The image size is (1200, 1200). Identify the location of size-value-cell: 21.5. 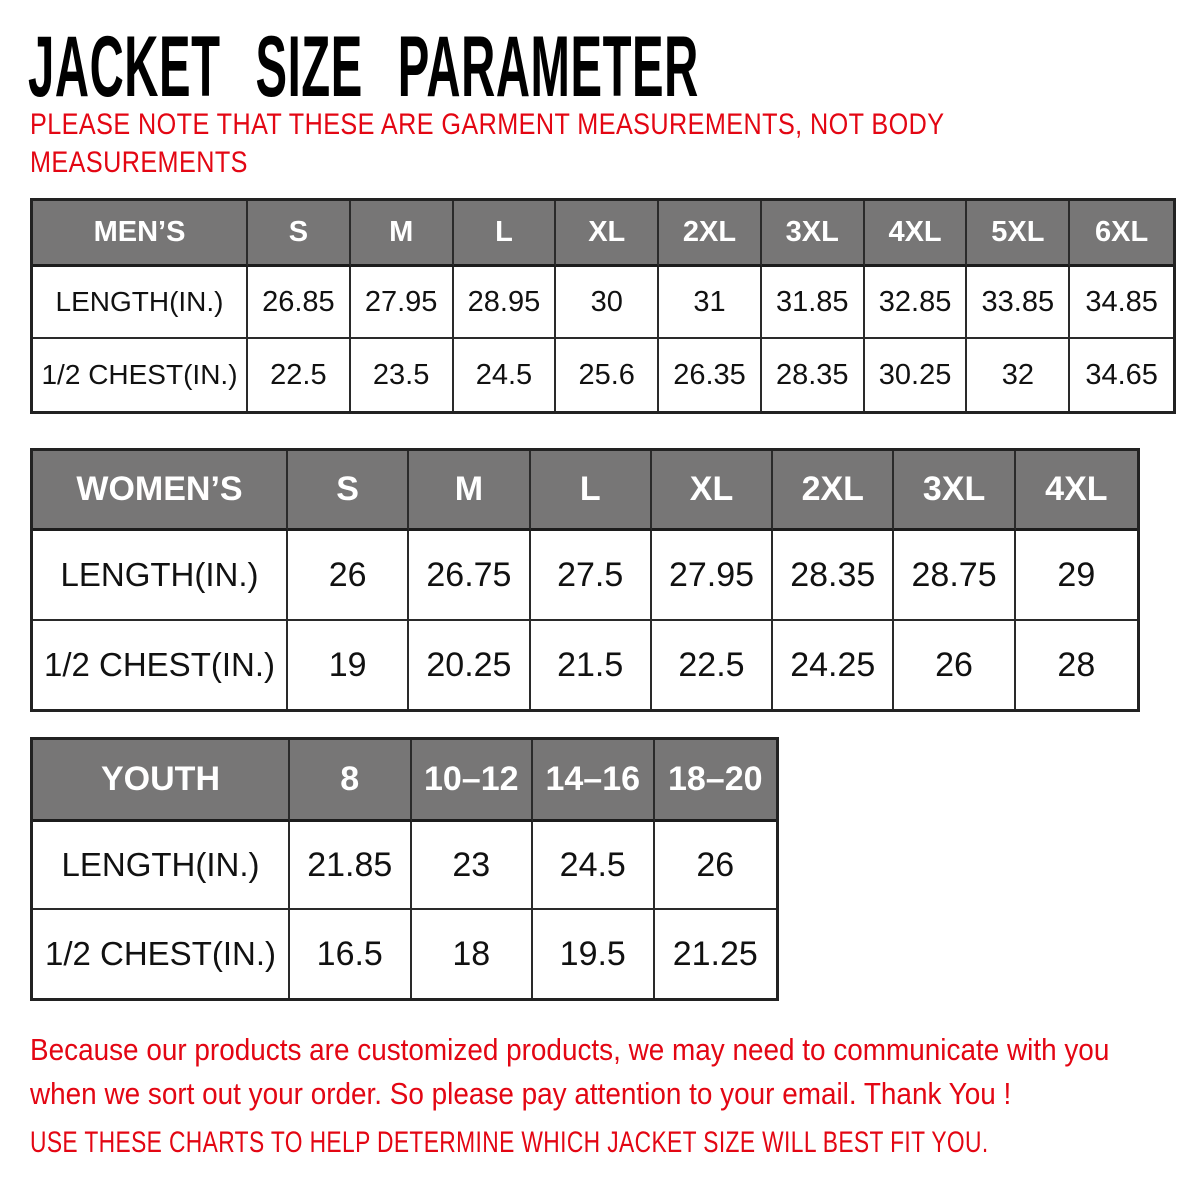
(591, 665).